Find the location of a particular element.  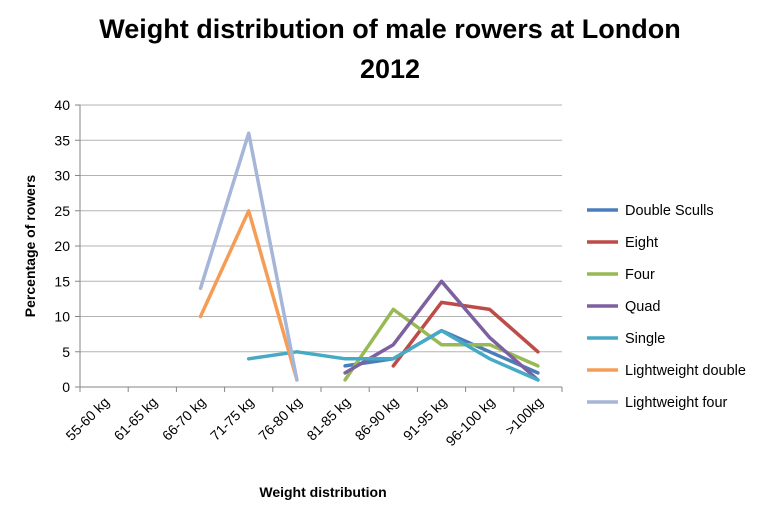

x-tick-label: 76-80 kg is located at coordinates (280, 419).